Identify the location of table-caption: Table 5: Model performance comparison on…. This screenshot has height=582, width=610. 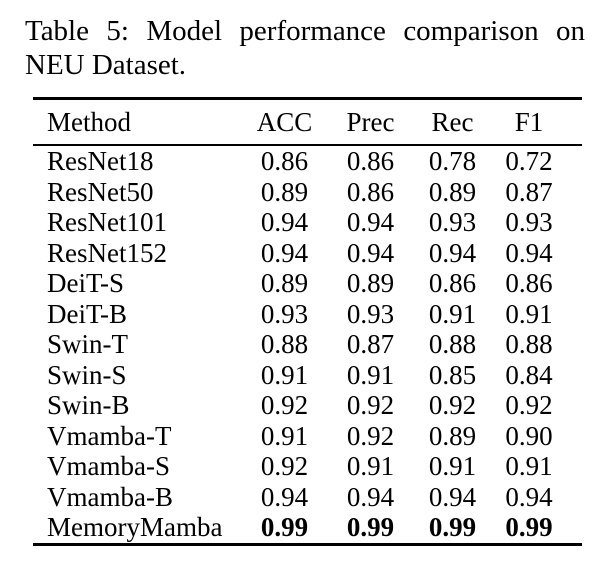
(305, 48).